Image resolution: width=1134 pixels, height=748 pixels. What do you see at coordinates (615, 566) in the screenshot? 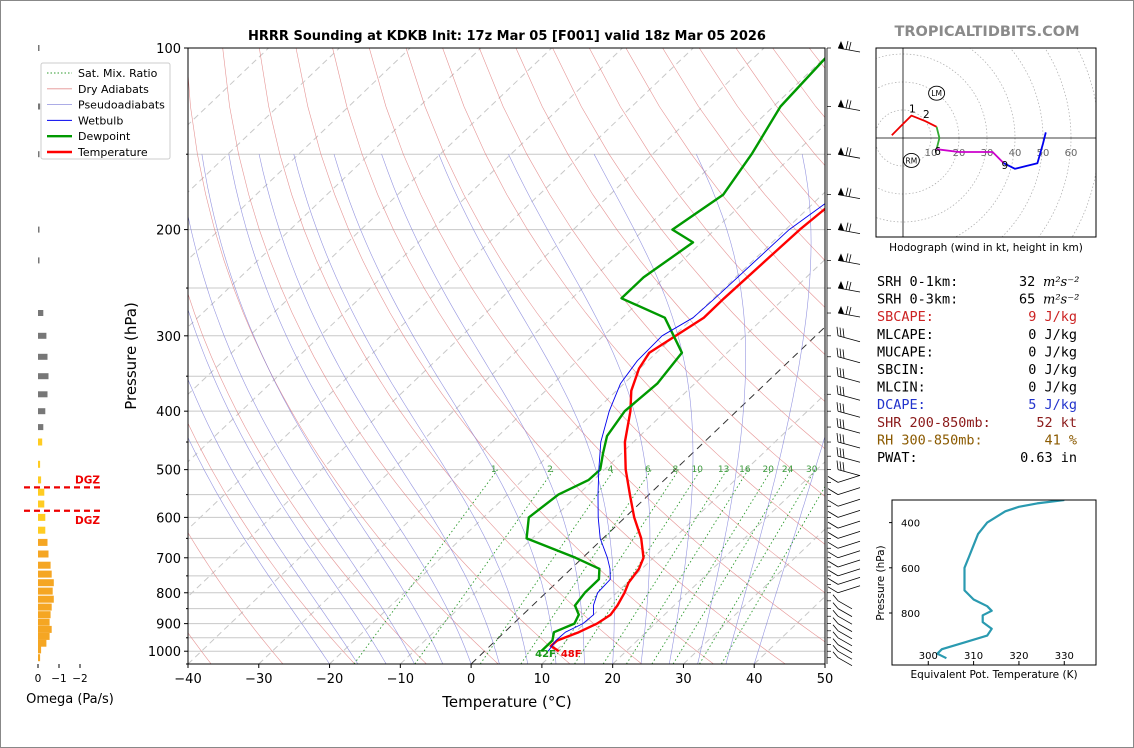
I see `mixing-ratio-line` at bounding box center [615, 566].